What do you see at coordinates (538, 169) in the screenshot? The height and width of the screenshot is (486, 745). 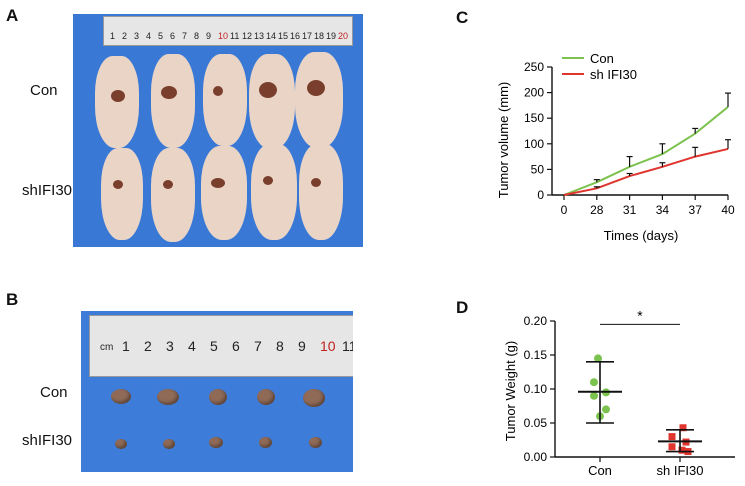 I see `chart-c-y-tick-label: 50` at bounding box center [538, 169].